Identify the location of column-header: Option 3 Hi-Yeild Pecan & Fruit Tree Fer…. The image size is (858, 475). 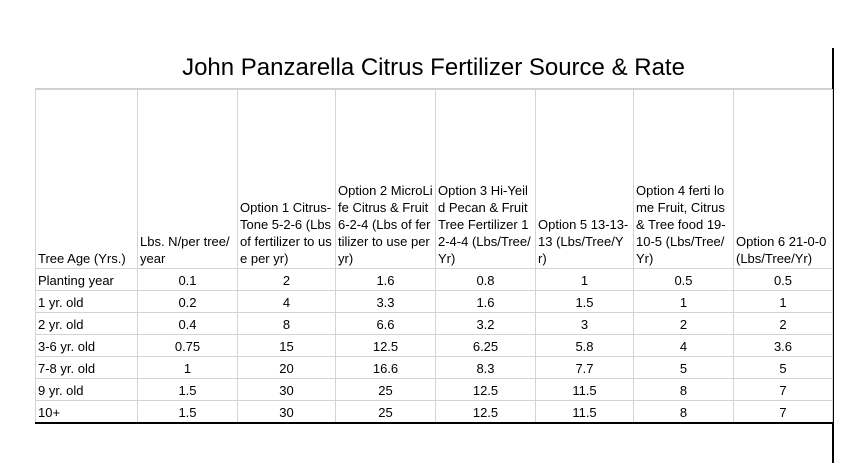
(485, 179).